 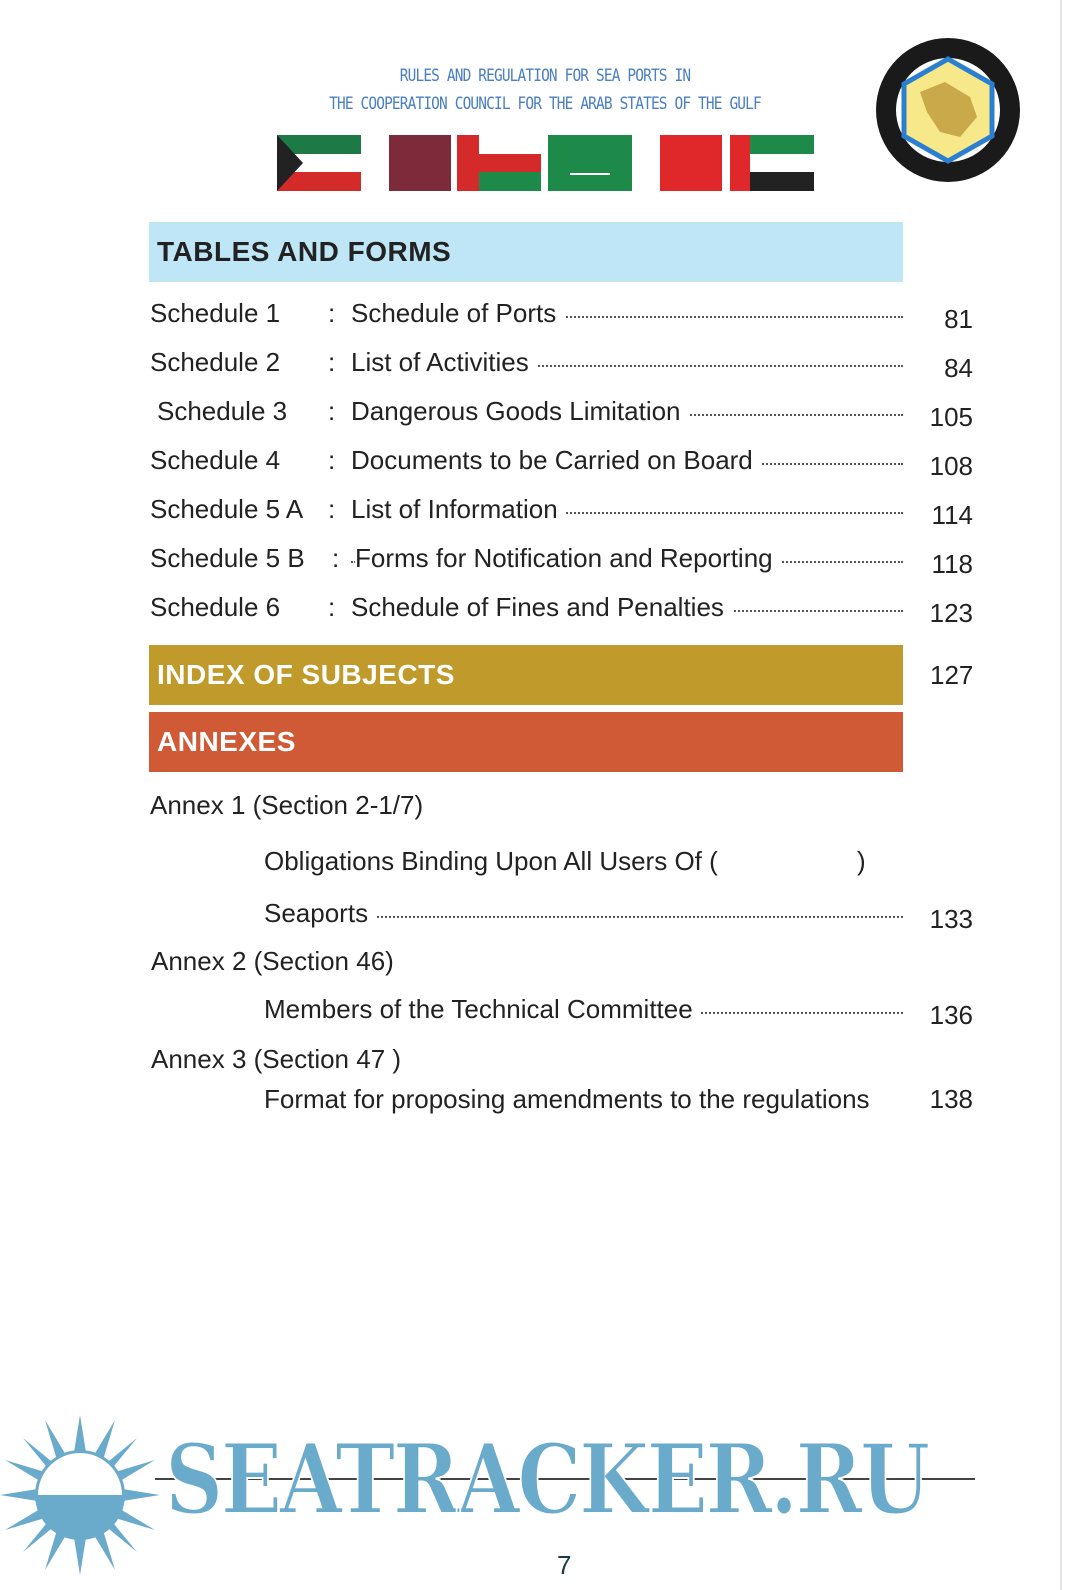 I want to click on toc-row: Schedule 3: Dangerous Goods Limitation 105, so click(x=560, y=413).